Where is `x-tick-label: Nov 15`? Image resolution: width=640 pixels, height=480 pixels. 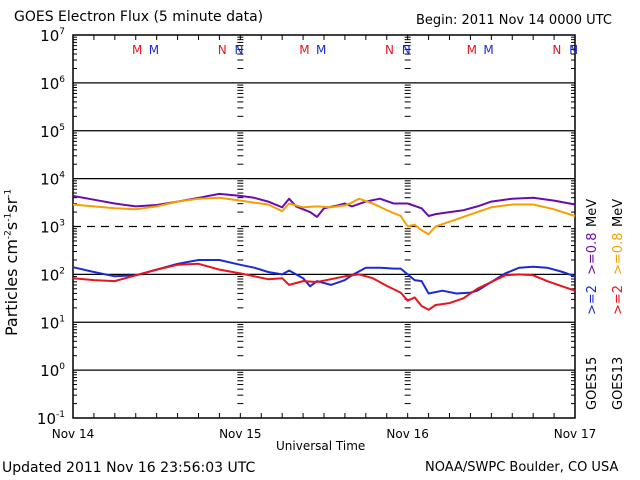 x-tick-label: Nov 15 is located at coordinates (240, 434).